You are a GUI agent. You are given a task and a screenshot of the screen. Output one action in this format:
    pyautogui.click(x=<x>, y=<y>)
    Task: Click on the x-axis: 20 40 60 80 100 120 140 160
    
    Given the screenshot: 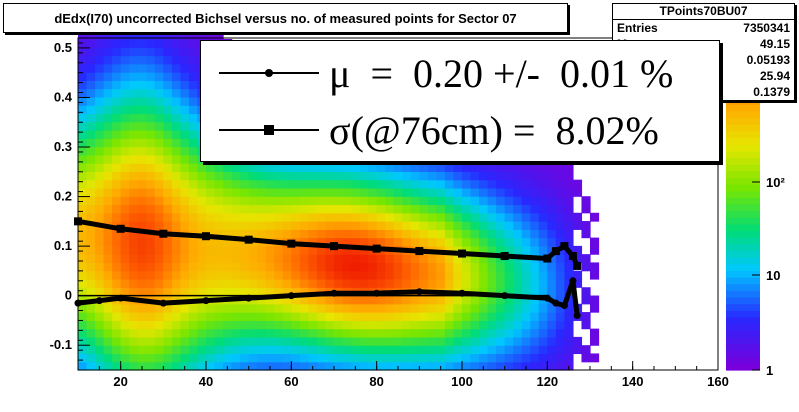 What is the action you would take?
    pyautogui.click(x=403, y=375)
    